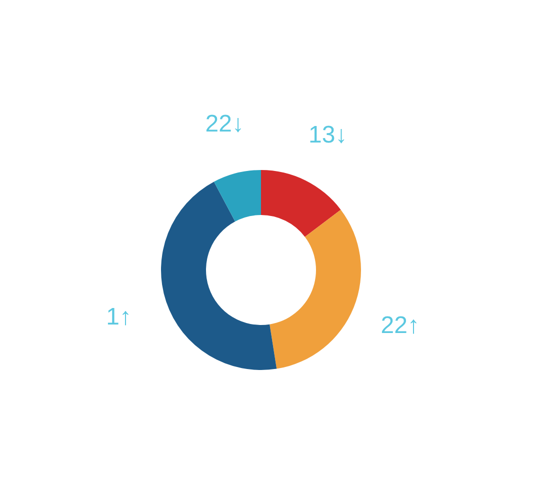 This screenshot has height=477, width=534. I want to click on text: 22↓, so click(224, 124).